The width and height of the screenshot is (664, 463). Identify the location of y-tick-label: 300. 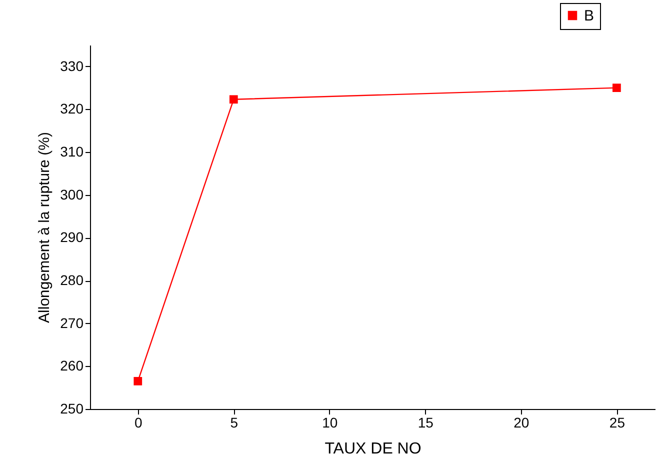
(72, 194).